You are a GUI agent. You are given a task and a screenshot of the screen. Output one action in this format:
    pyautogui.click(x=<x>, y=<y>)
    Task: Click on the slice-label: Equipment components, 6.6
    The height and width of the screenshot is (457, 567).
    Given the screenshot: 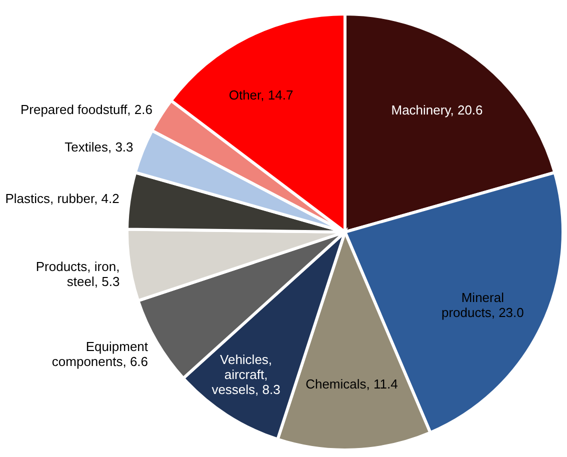 What is the action you would take?
    pyautogui.click(x=100, y=353)
    